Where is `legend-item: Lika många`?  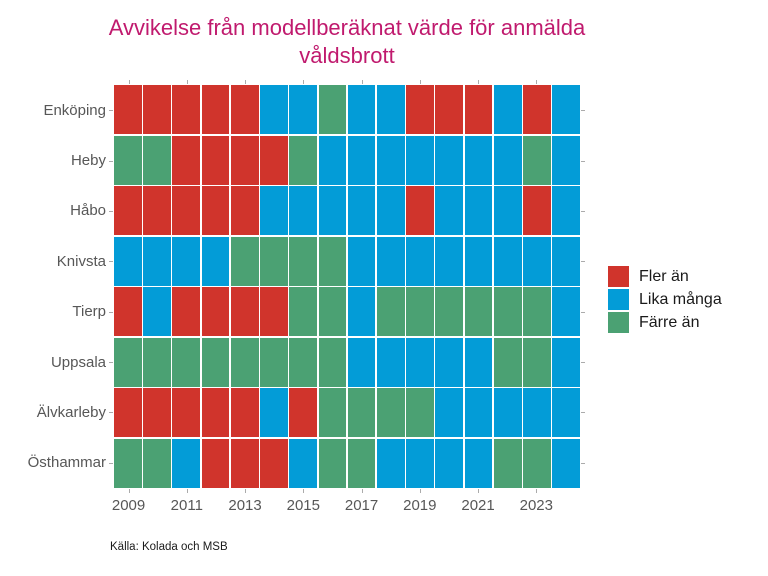
legend-item: Lika många is located at coordinates (665, 299).